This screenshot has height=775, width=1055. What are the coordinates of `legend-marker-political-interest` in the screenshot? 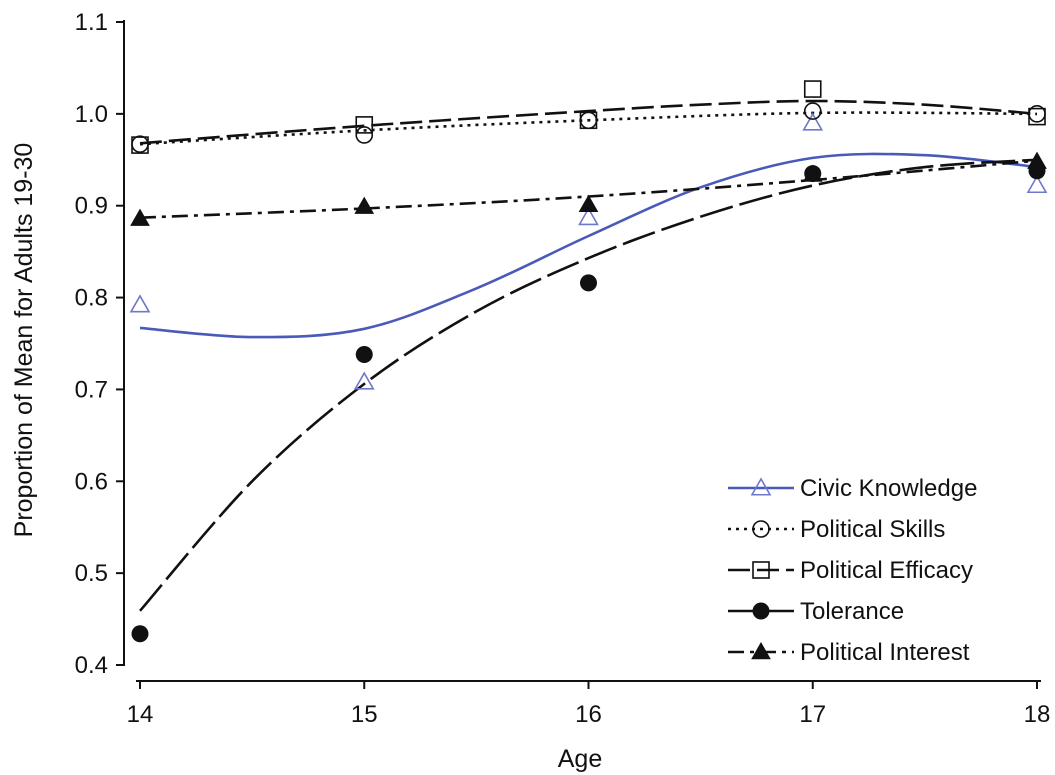 It's located at (761, 650).